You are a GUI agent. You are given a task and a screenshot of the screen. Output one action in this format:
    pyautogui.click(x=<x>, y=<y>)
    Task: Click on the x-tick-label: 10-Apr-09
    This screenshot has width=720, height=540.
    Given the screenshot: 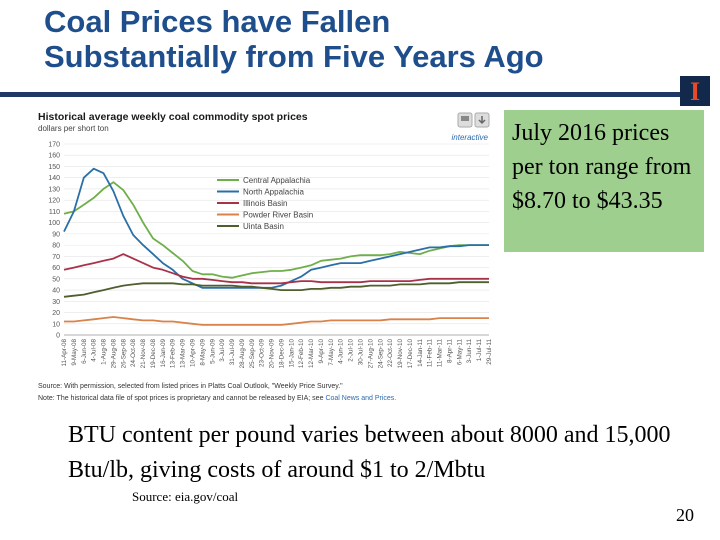 What is the action you would take?
    pyautogui.click(x=192, y=353)
    